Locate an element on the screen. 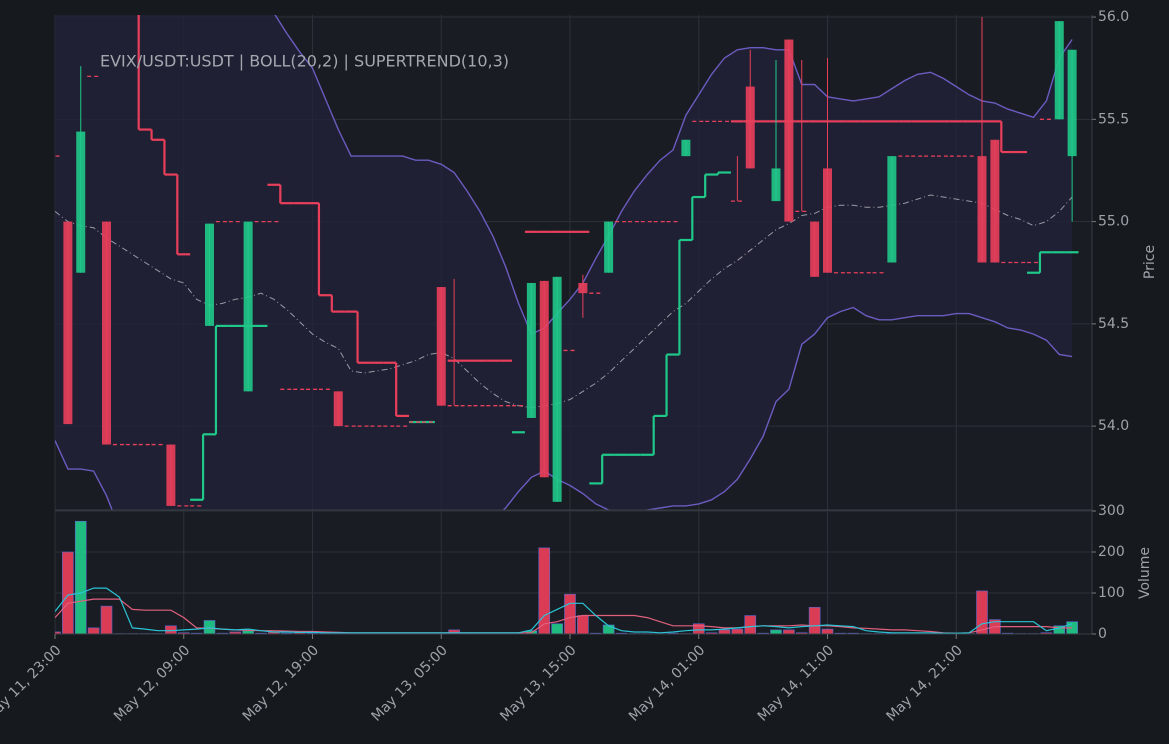 This screenshot has height=744, width=1169. y-tick-label: 200 is located at coordinates (1111, 552).